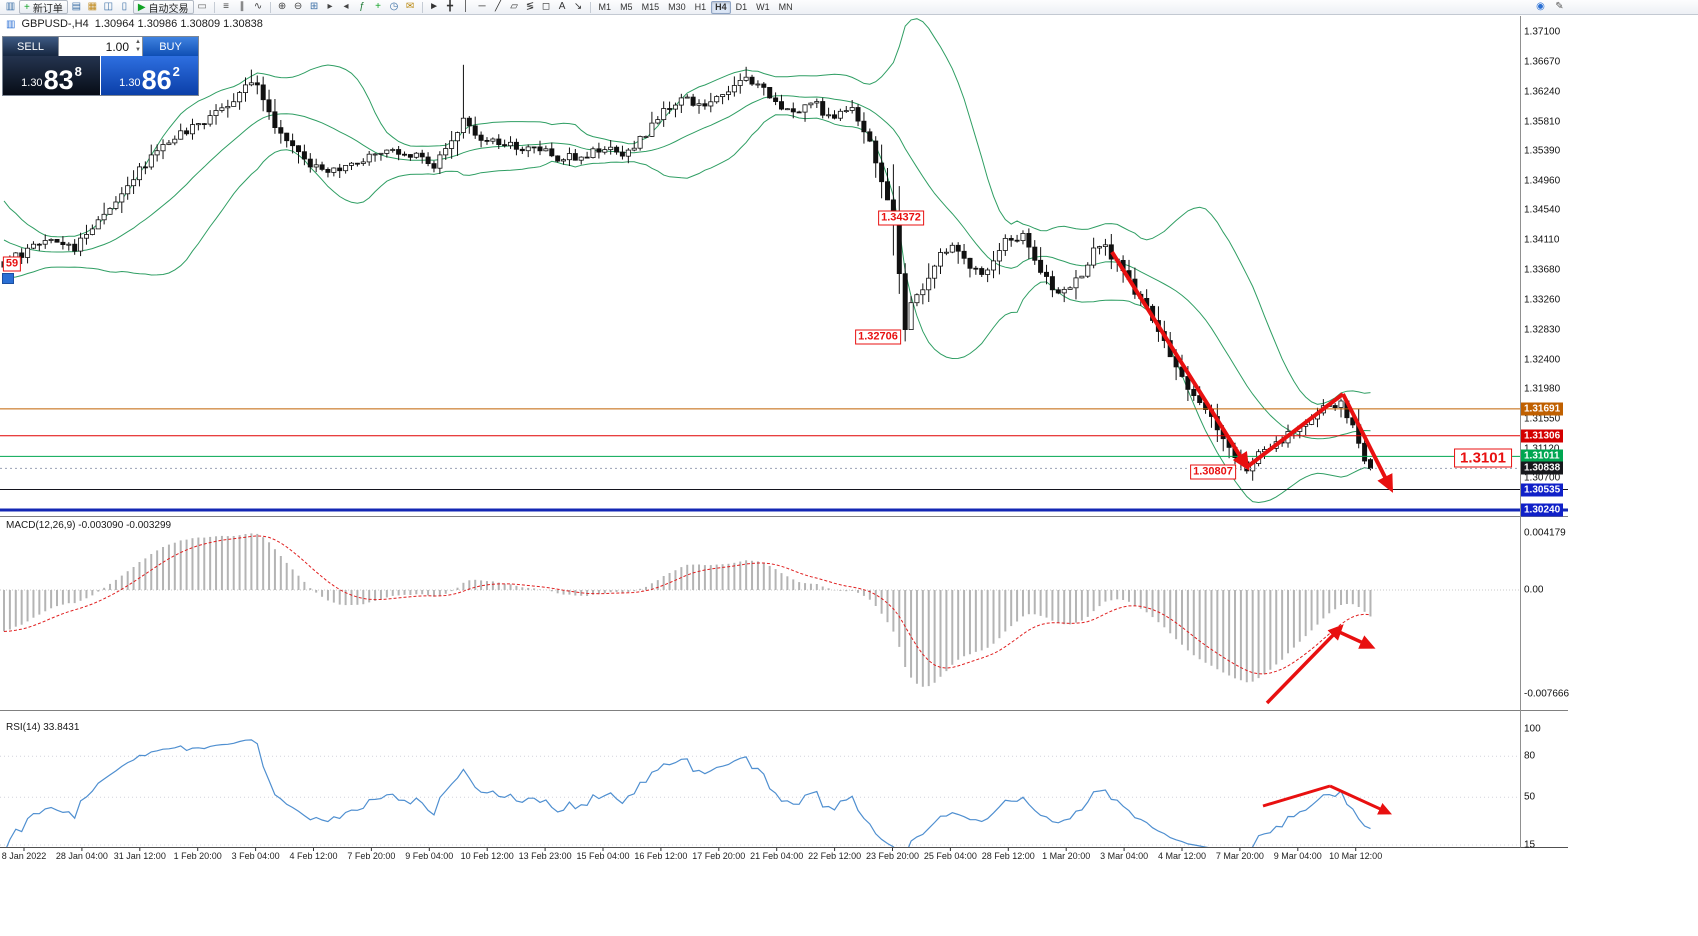 The height and width of the screenshot is (936, 1698). Describe the element at coordinates (117, 46) in the screenshot. I see `lot-size-value: 1.00` at that location.